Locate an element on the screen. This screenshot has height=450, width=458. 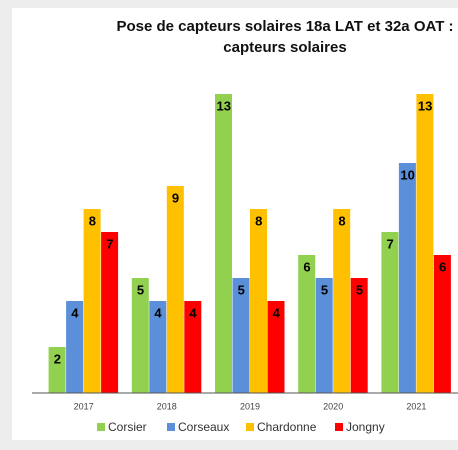
legend-label: Corsier is located at coordinates (127, 427).